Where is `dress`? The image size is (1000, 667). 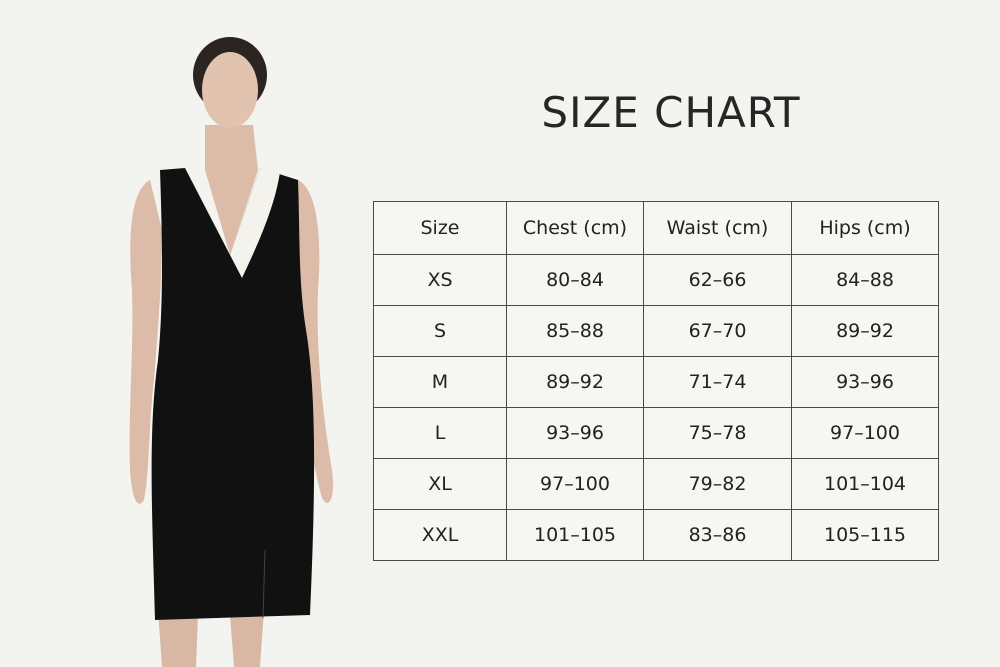 dress is located at coordinates (233, 394).